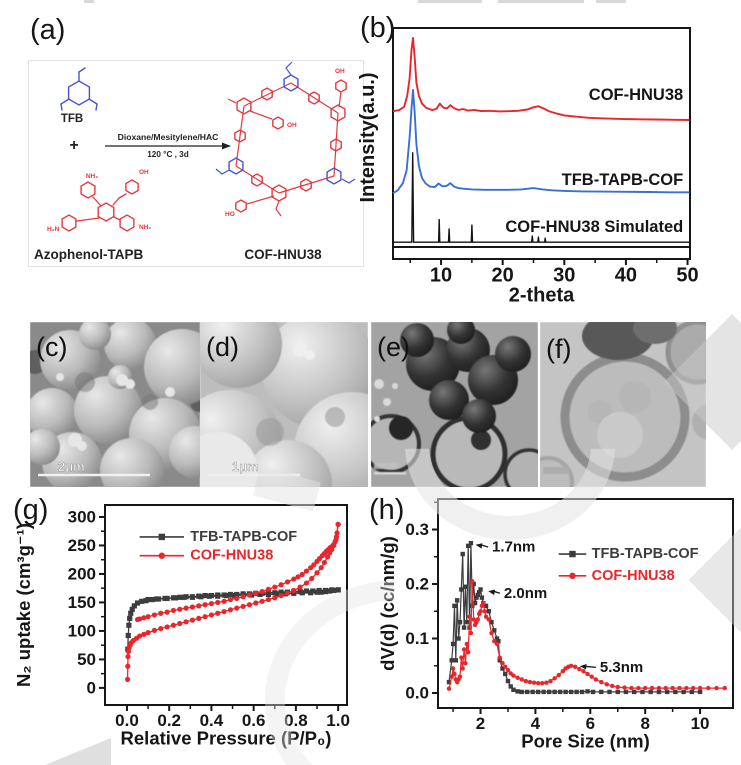 The image size is (741, 765). I want to click on nh2-top-label: NH₂, so click(92, 176).